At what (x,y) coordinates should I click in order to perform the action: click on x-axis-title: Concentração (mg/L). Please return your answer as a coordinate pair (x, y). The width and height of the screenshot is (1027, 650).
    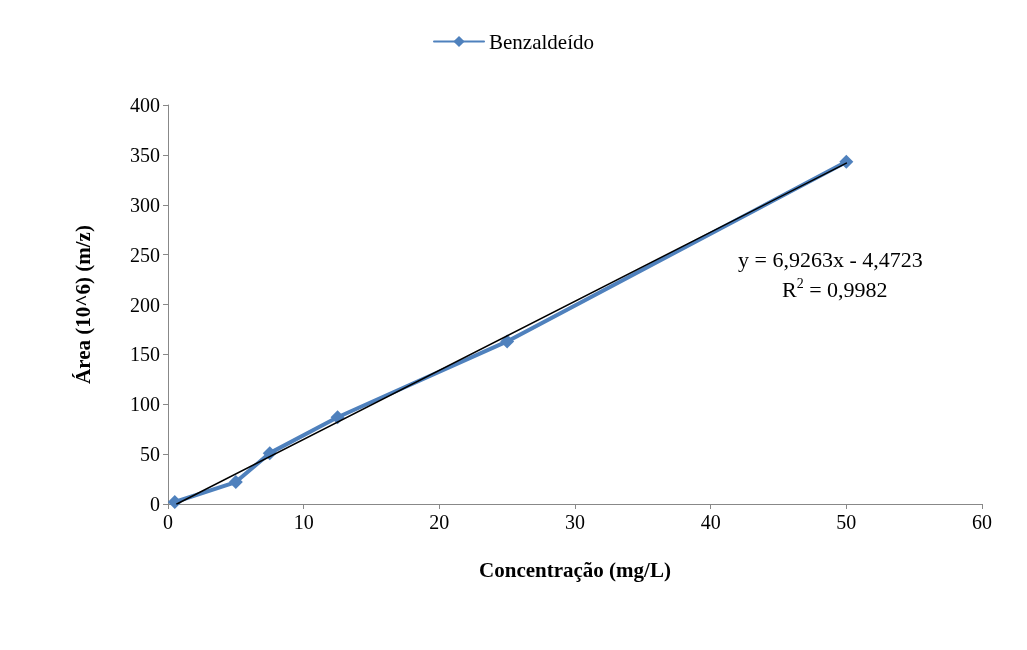
    Looking at the image, I should click on (575, 569).